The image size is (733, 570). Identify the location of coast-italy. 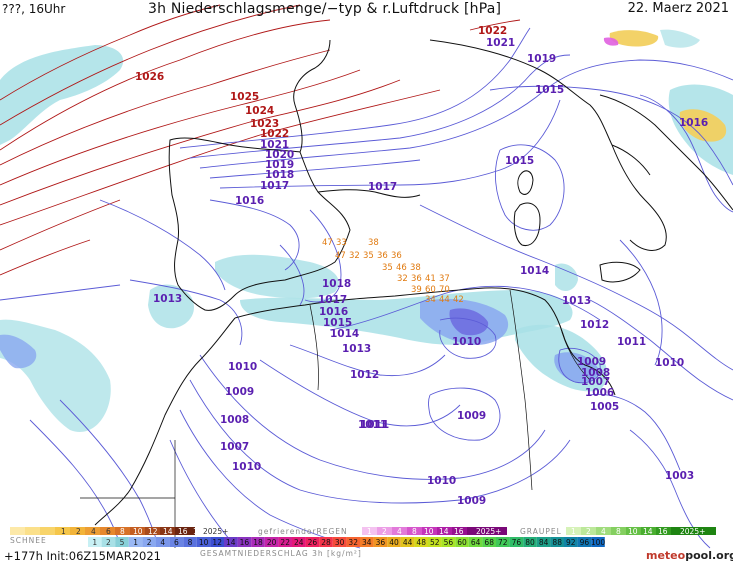
(548, 145).